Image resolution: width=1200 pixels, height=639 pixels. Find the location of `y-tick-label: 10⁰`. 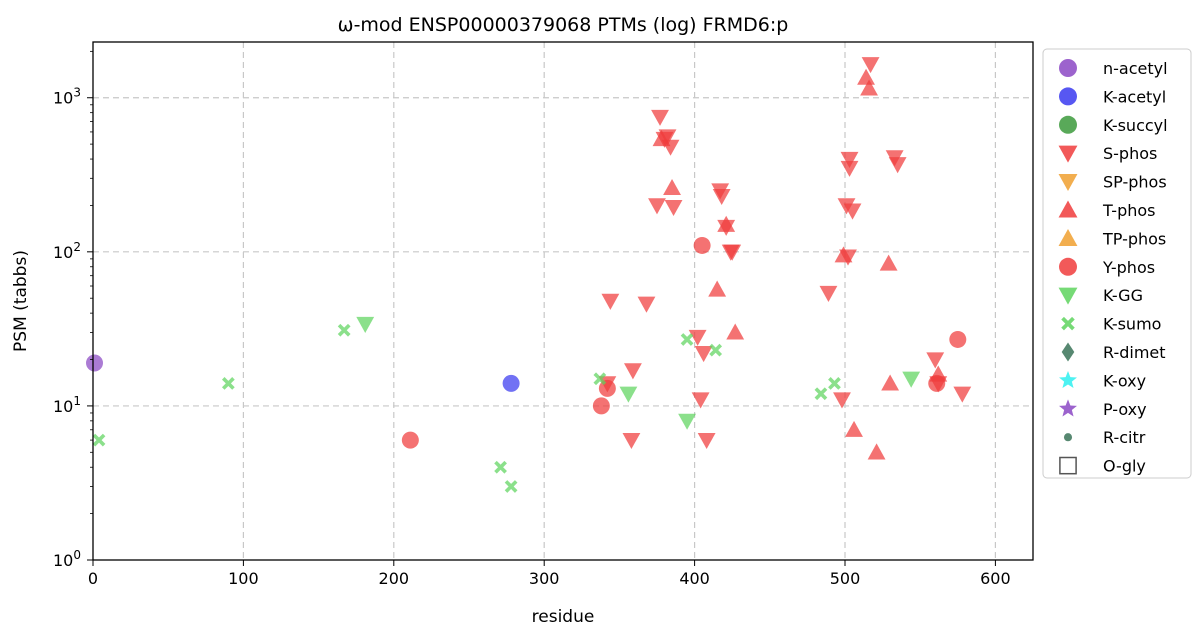

y-tick-label: 10⁰ is located at coordinates (67, 559).